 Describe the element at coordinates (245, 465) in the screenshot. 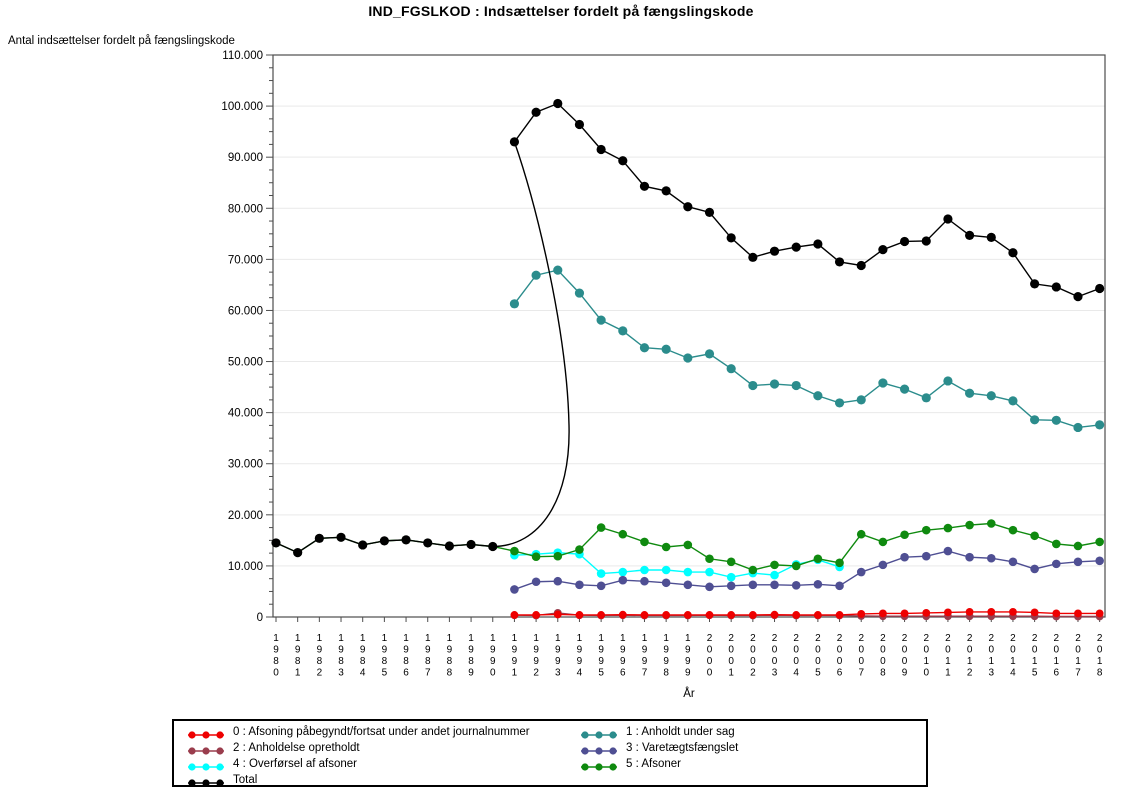

I see `svg-text: 30.000` at that location.